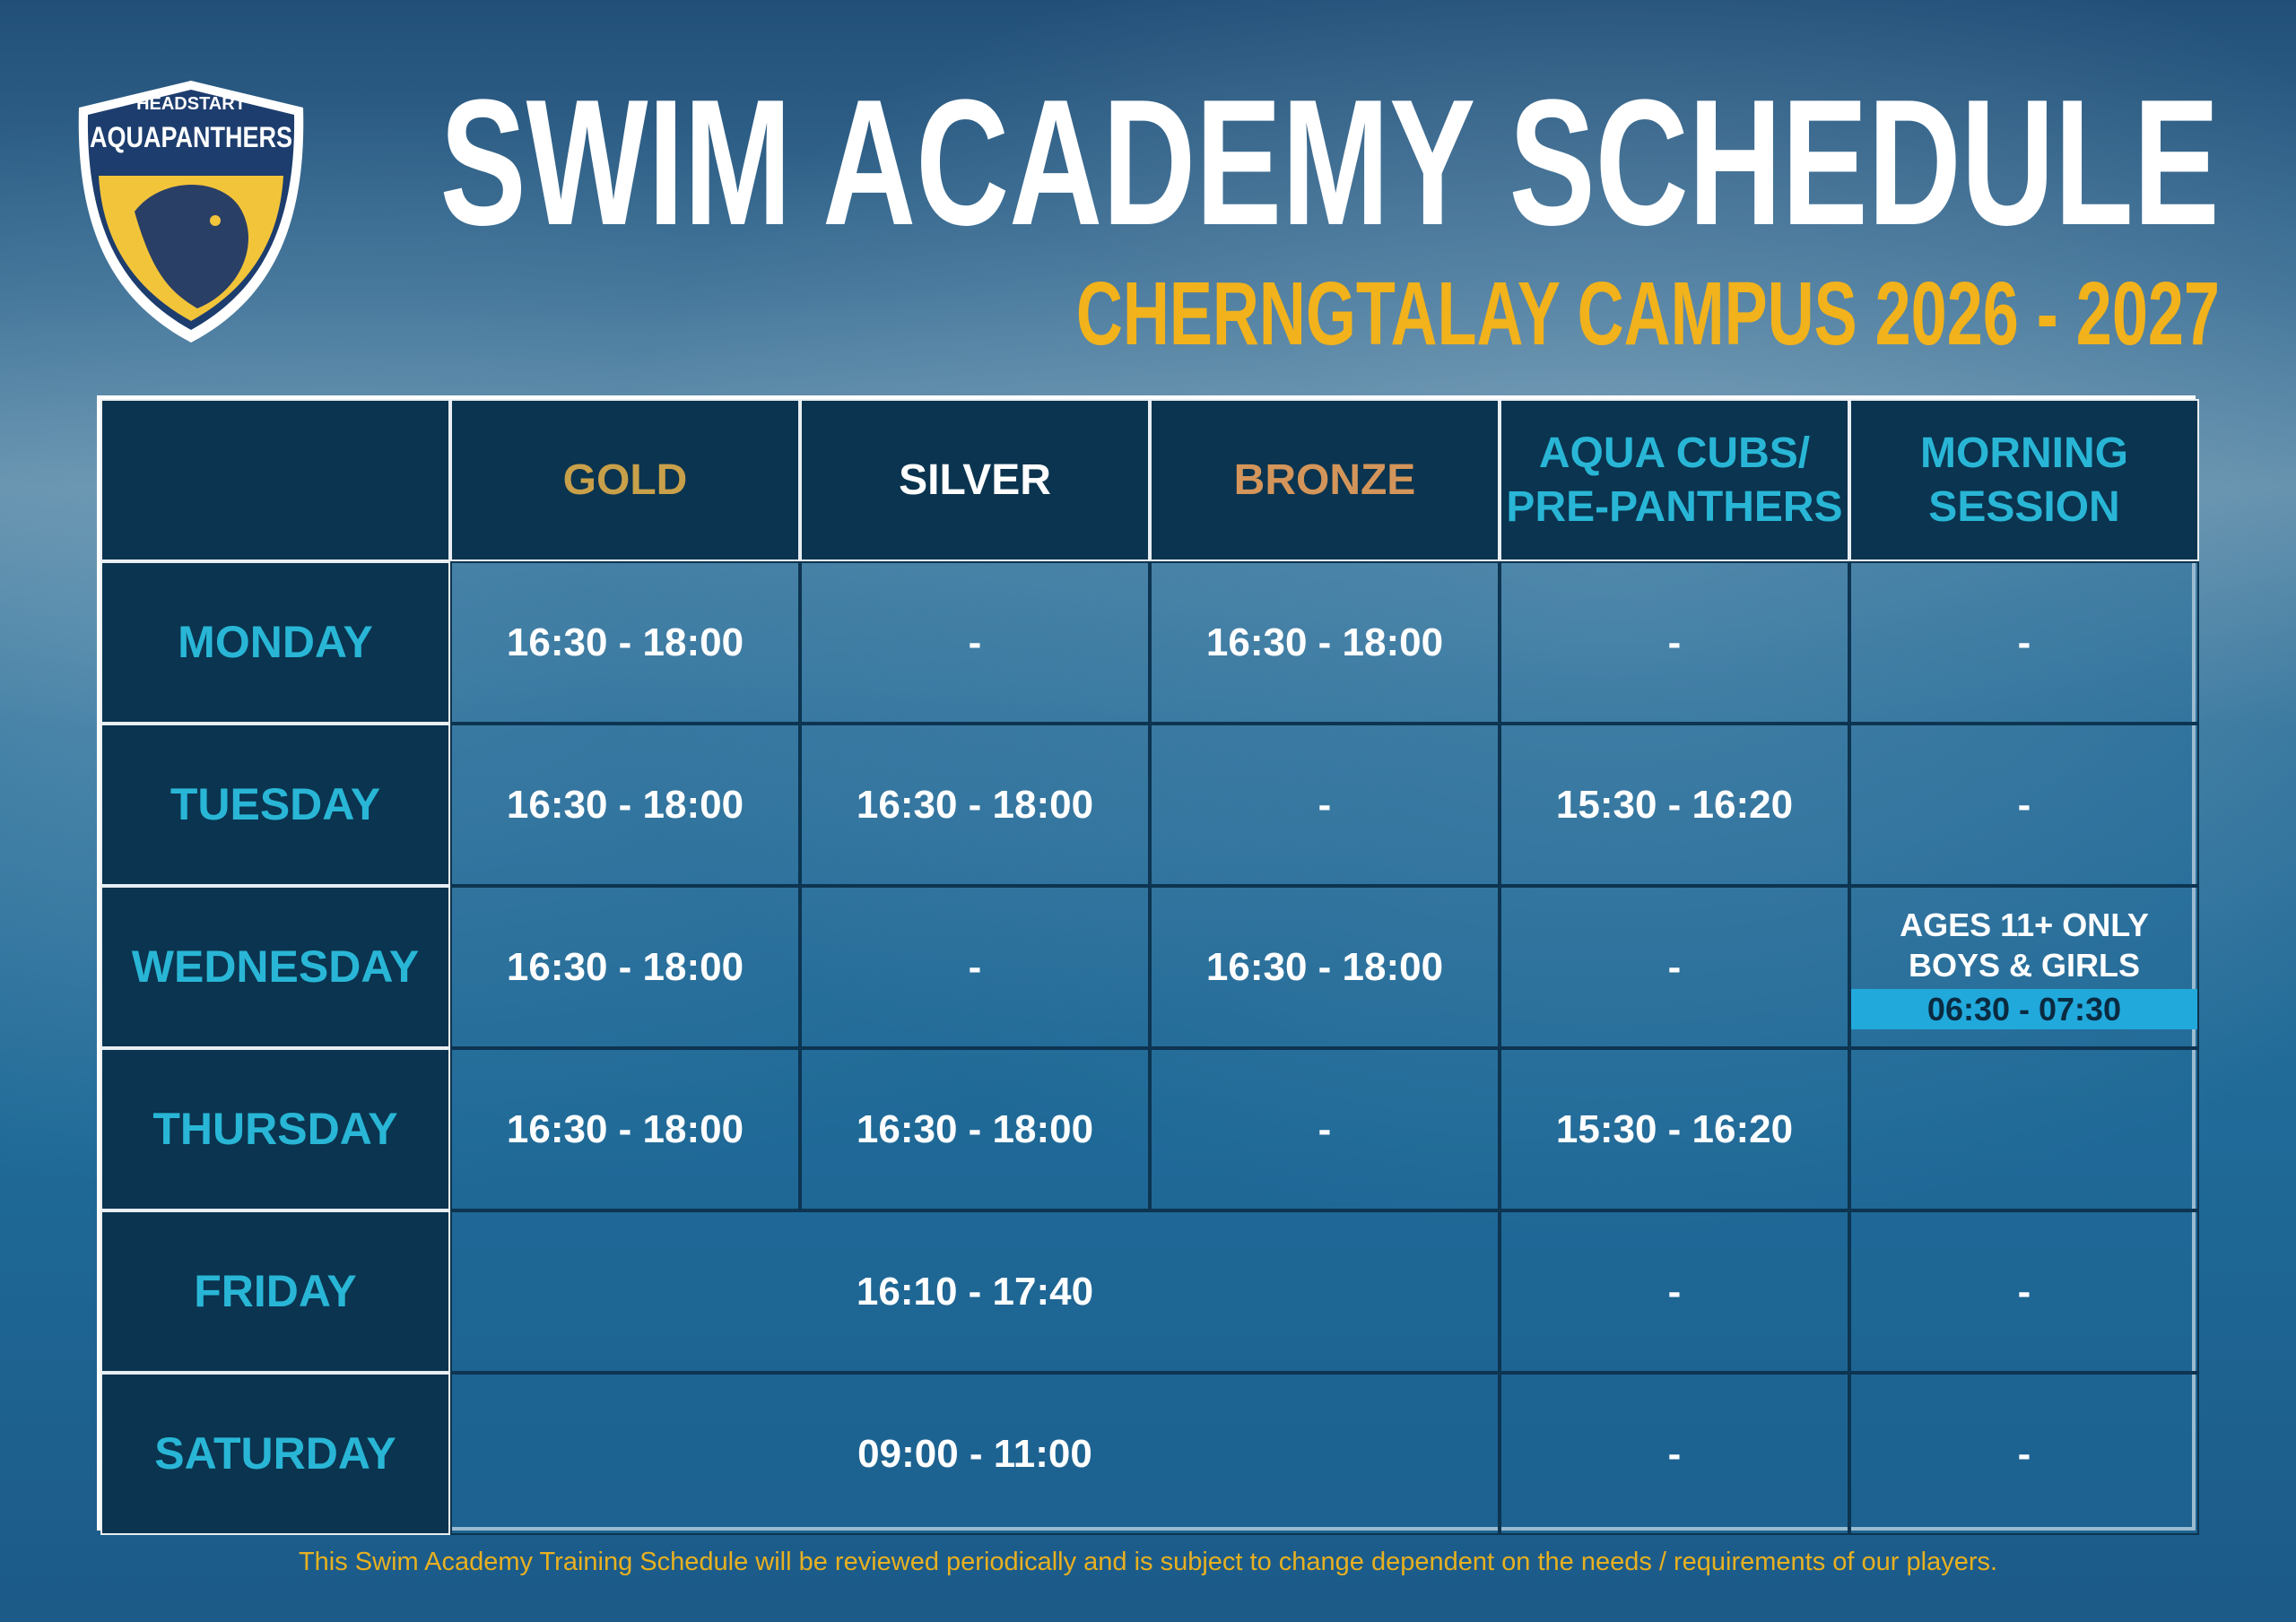 This screenshot has width=2296, height=1622. I want to click on day-cell: SATURDAY, so click(275, 1454).